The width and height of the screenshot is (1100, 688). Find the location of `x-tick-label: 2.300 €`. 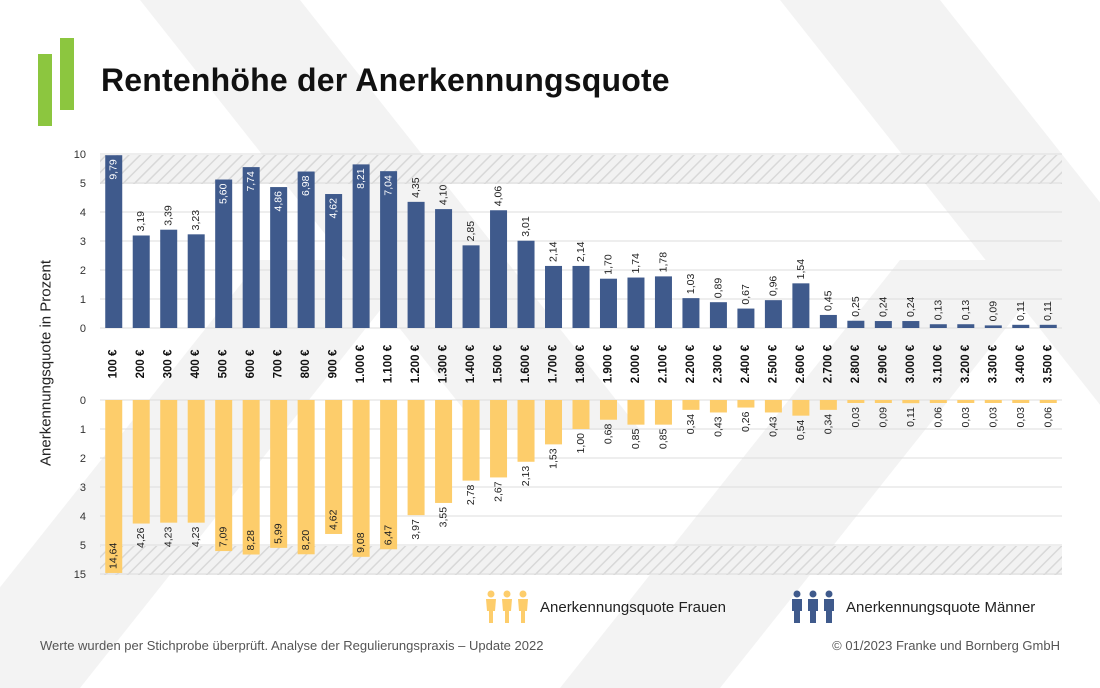

x-tick-label: 2.300 € is located at coordinates (718, 363).